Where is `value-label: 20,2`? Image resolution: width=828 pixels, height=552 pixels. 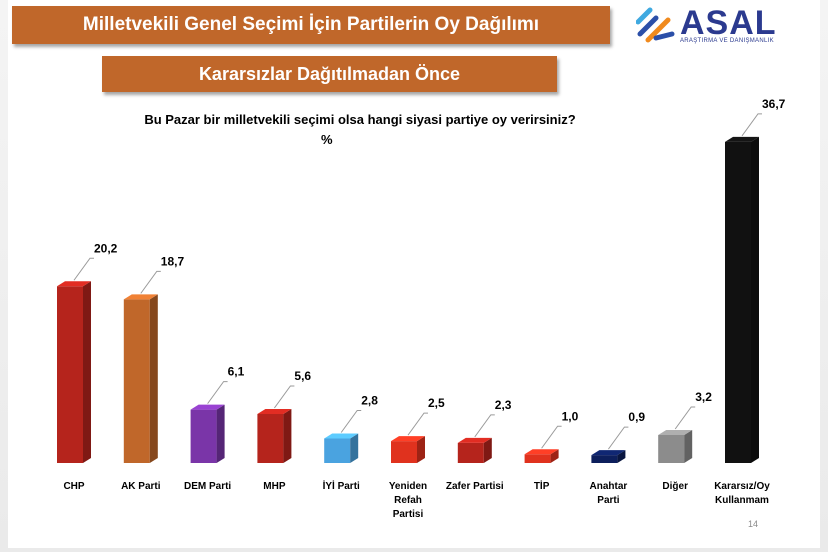
value-label: 20,2 is located at coordinates (106, 248).